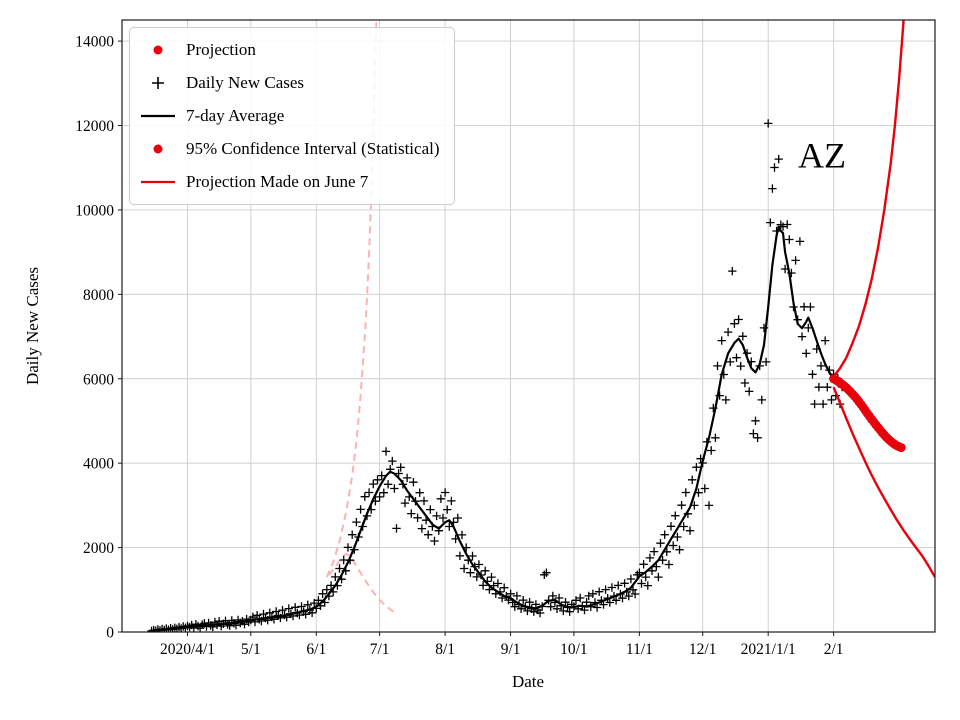 The width and height of the screenshot is (960, 720). Describe the element at coordinates (277, 181) in the screenshot. I see `legend-label: Projection Made on June 7` at that location.